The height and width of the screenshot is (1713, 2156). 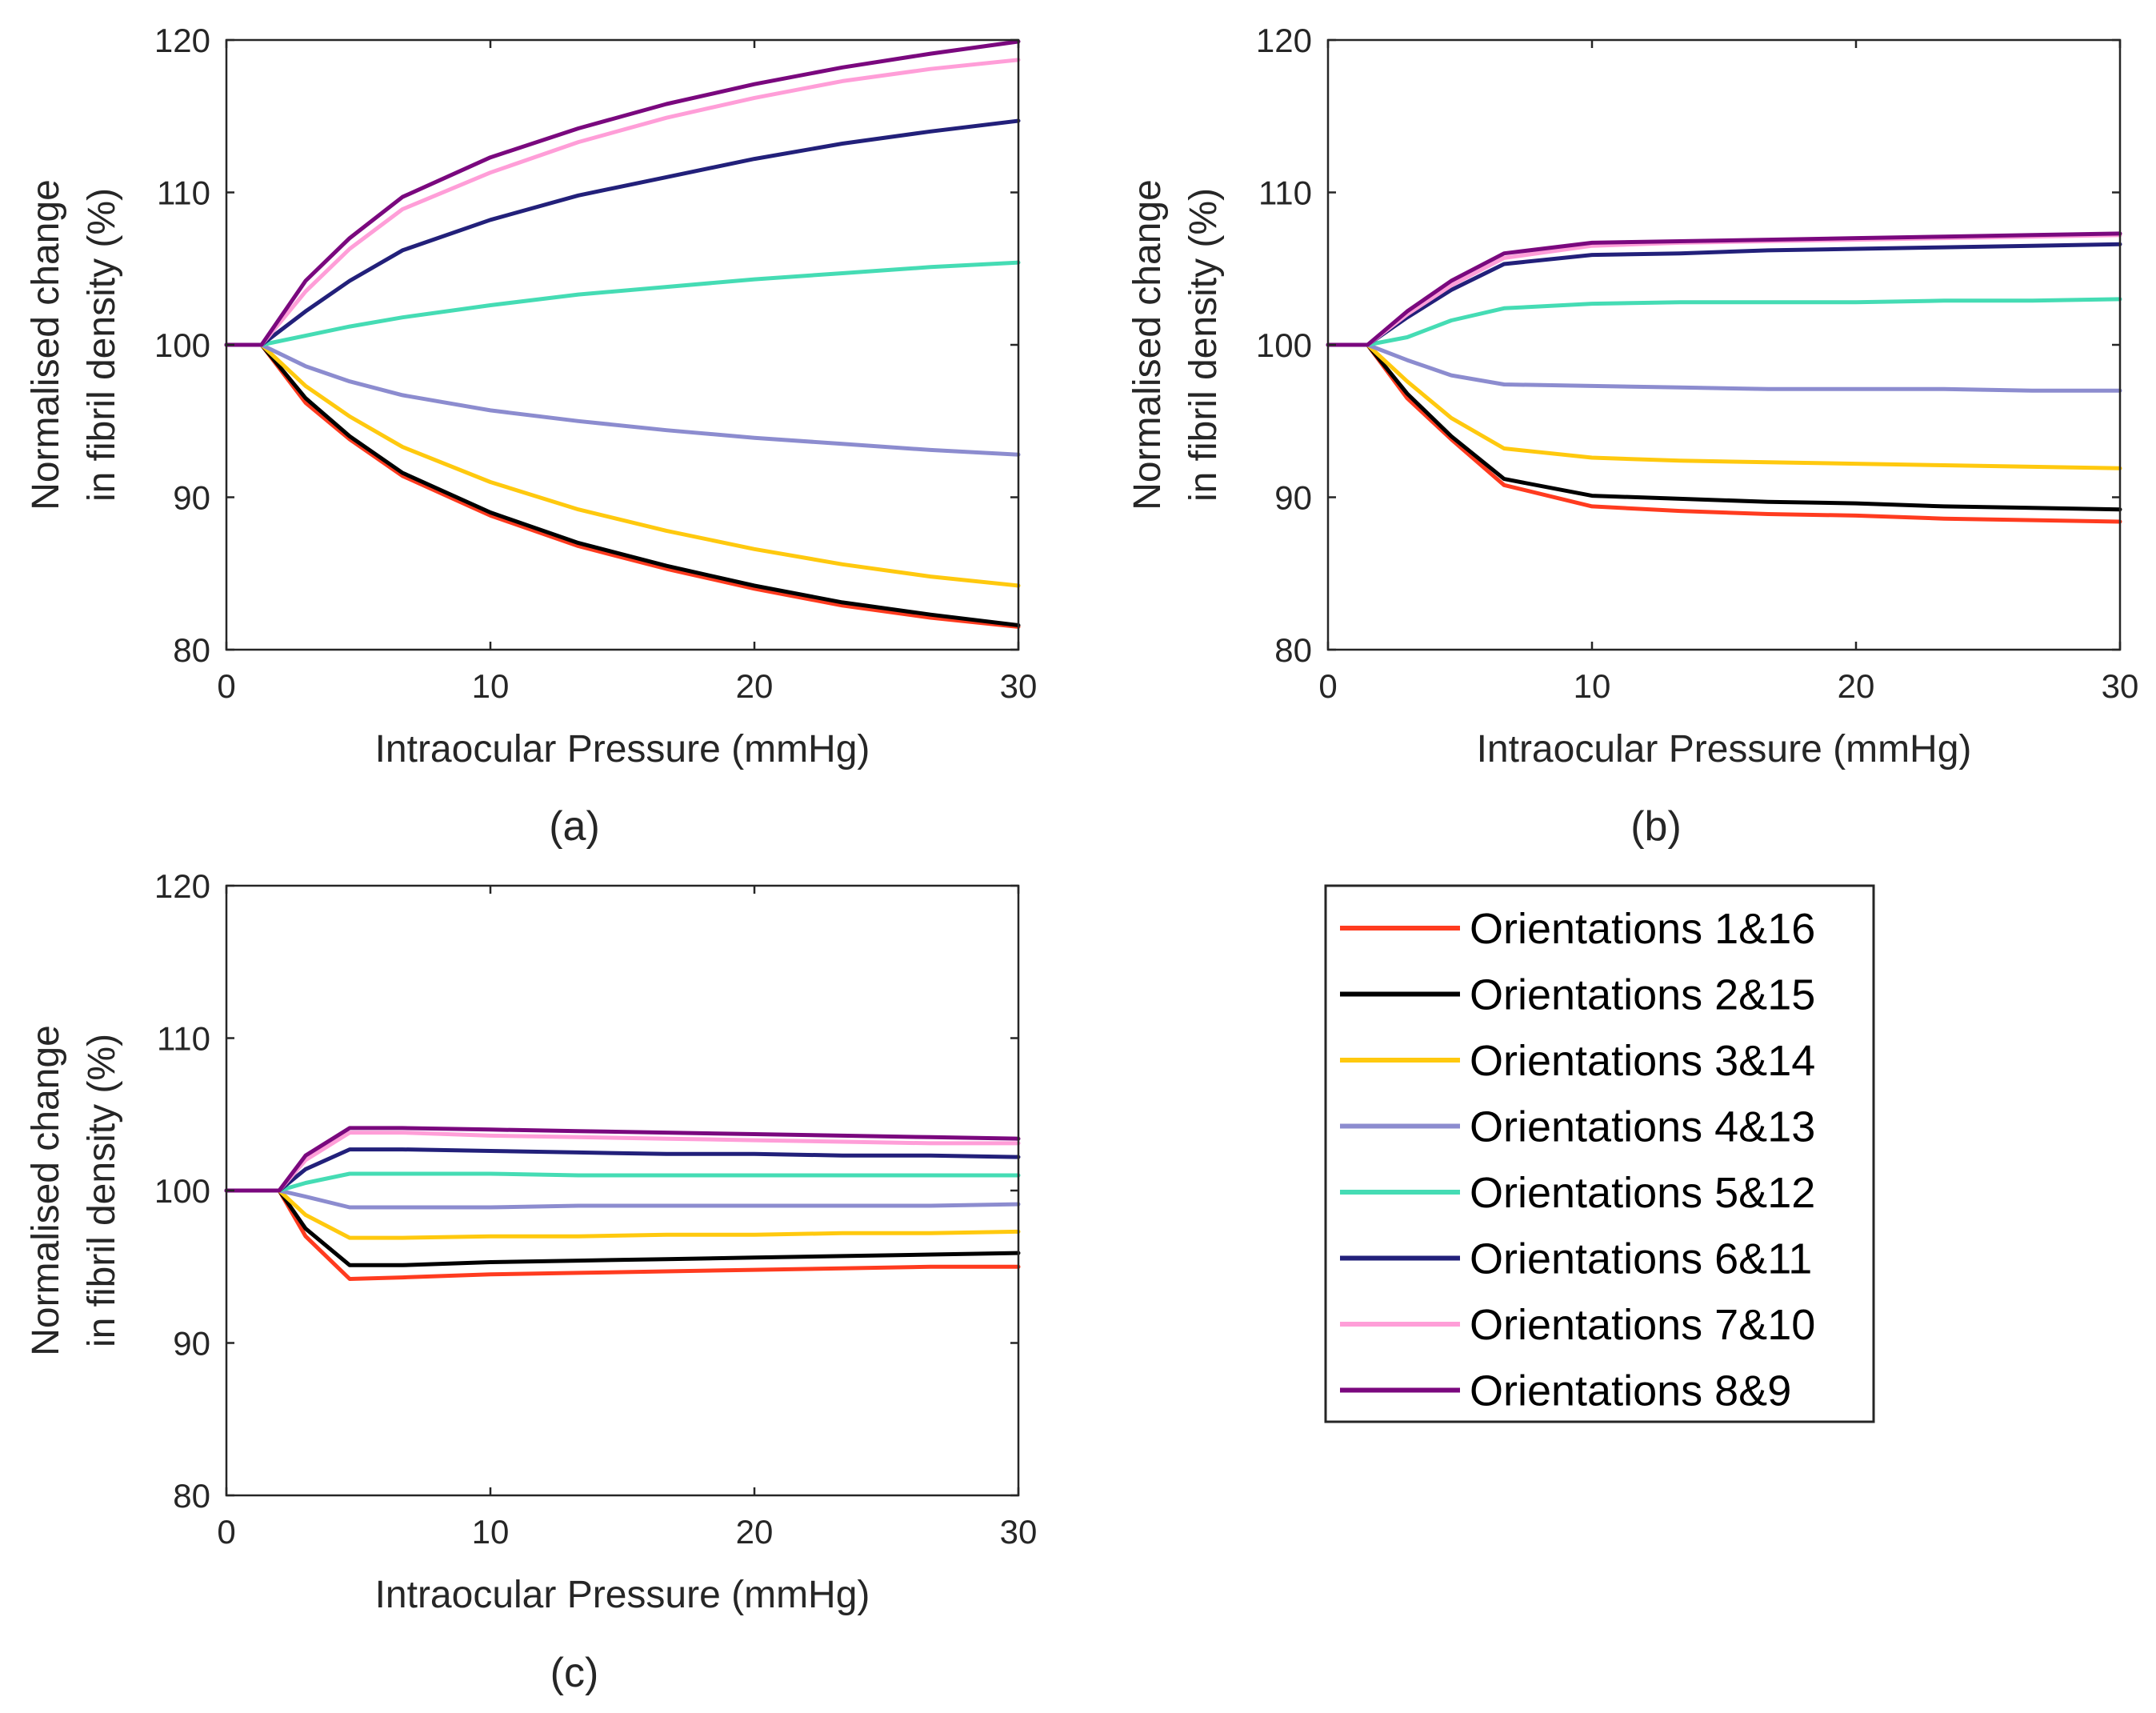 What do you see at coordinates (1641, 1259) in the screenshot?
I see `legend-label: Orientations 6&11` at bounding box center [1641, 1259].